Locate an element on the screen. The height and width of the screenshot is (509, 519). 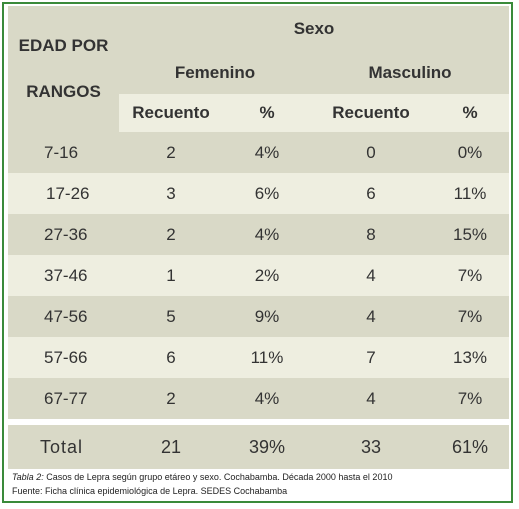
total-masculino-pct: 61% is located at coordinates (470, 447).